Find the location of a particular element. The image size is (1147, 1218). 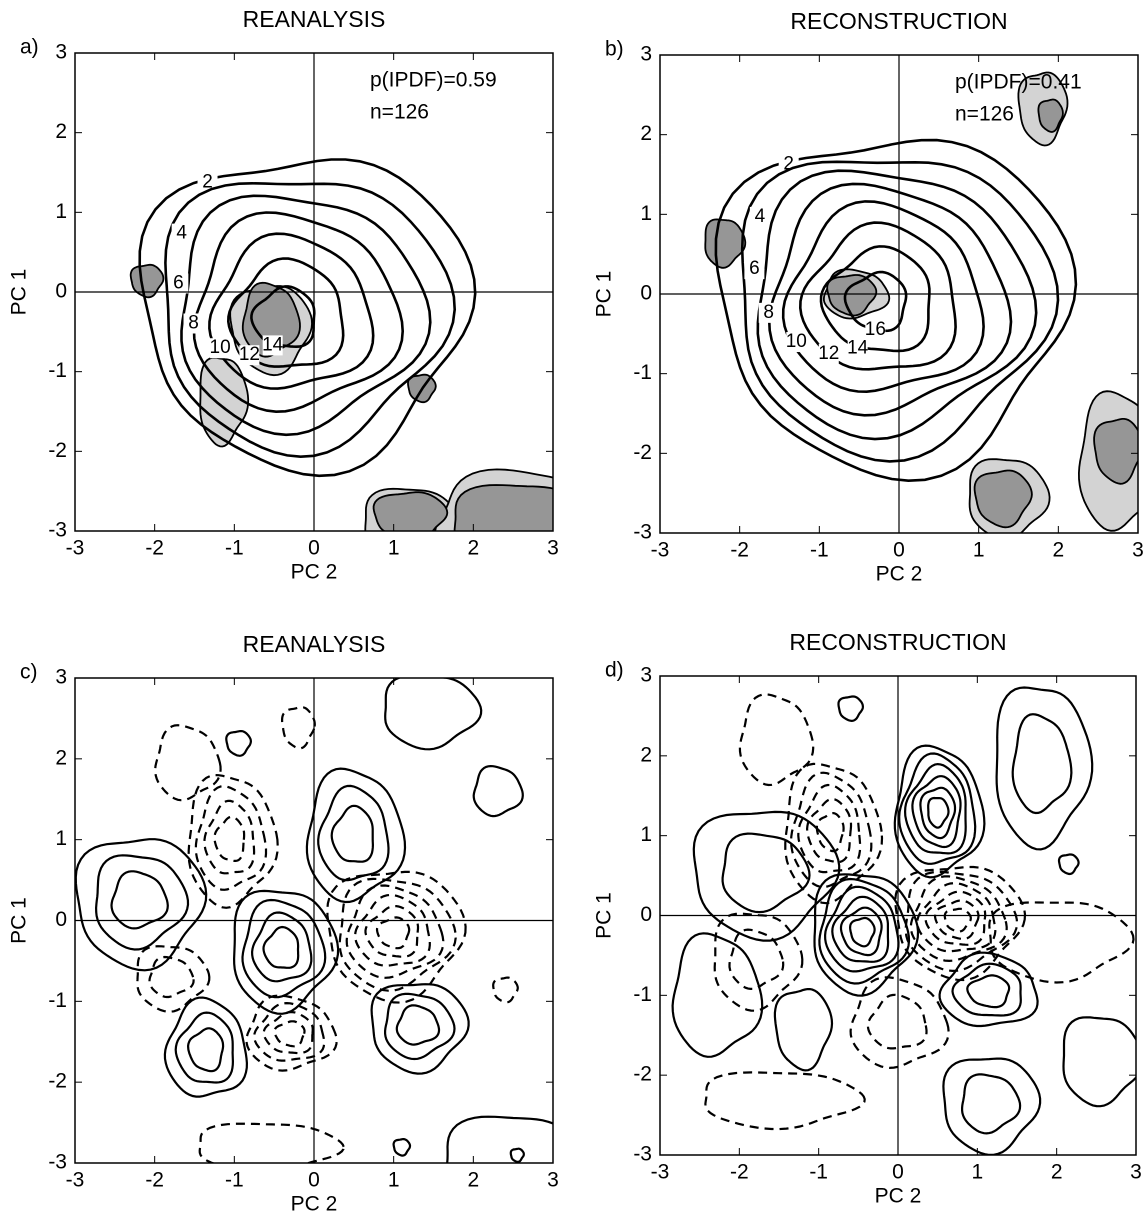

y-tick-label: -1 is located at coordinates (642, 994).